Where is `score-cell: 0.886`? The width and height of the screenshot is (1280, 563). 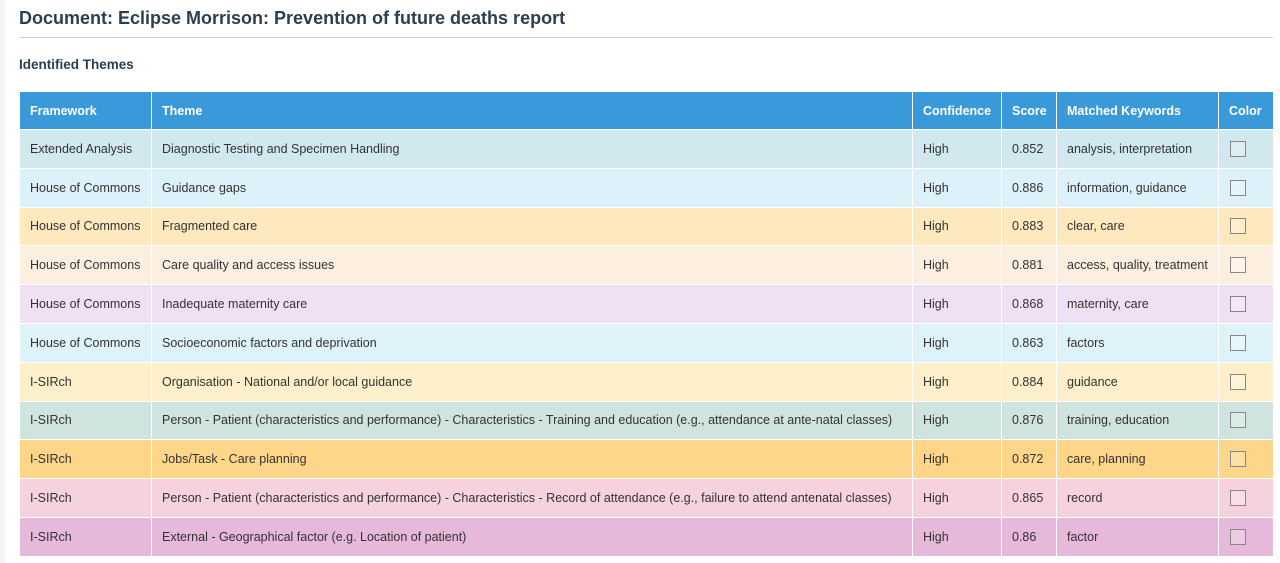
score-cell: 0.886 is located at coordinates (1029, 187).